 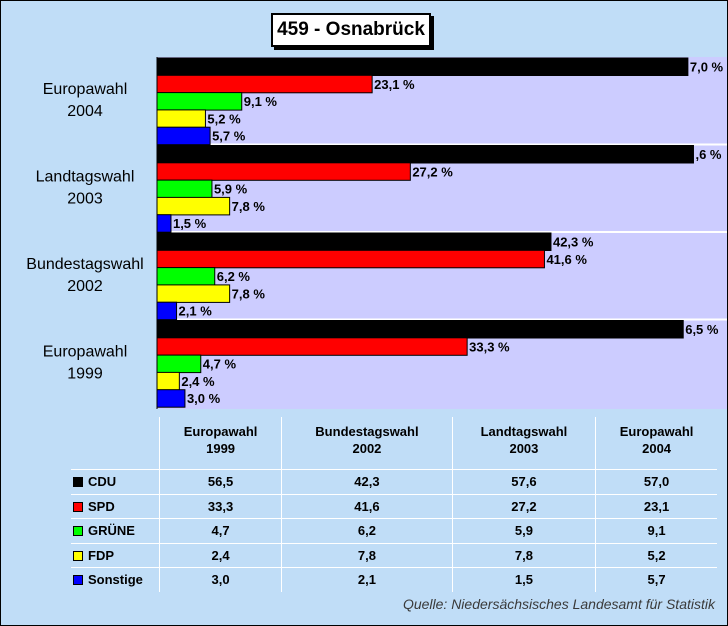 What do you see at coordinates (566, 259) in the screenshot?
I see `bar-value-label: 41,6 %` at bounding box center [566, 259].